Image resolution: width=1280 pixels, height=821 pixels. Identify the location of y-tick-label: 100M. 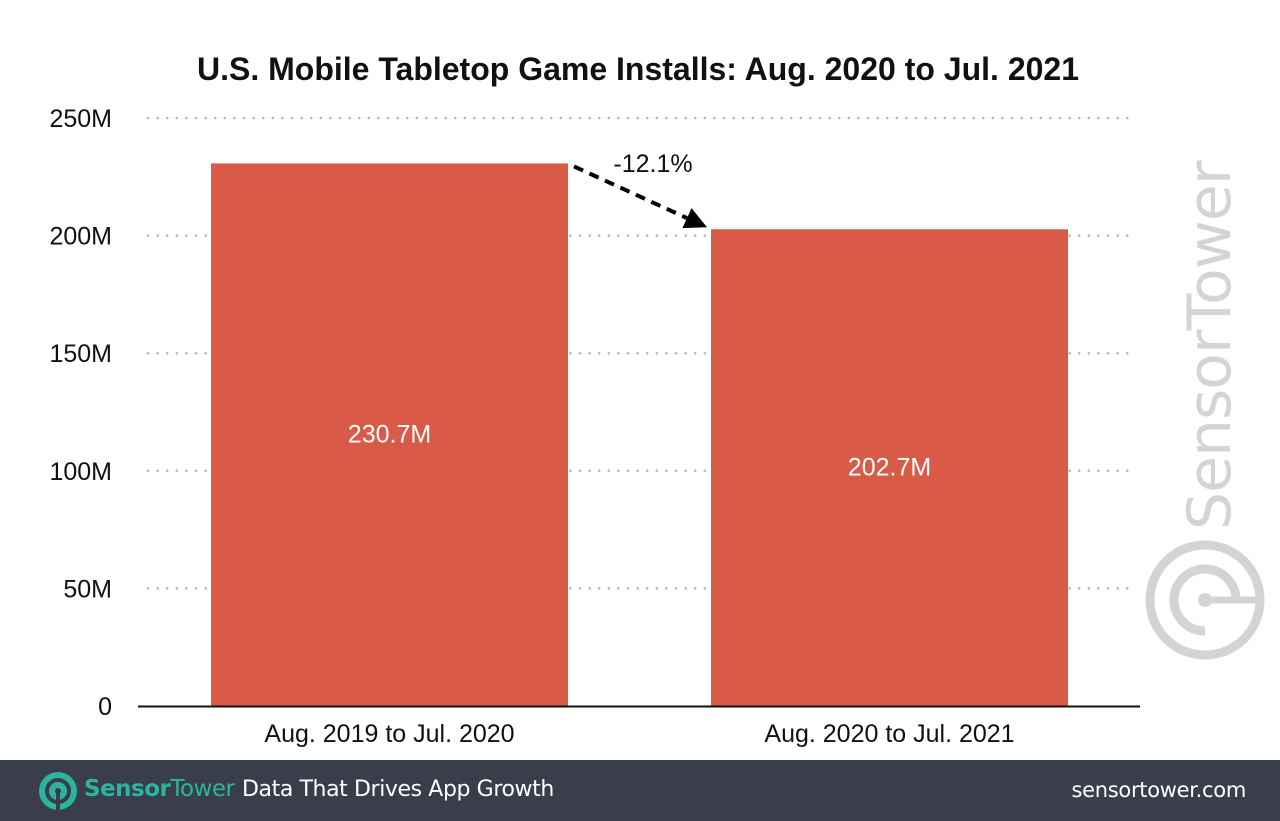
(80, 472).